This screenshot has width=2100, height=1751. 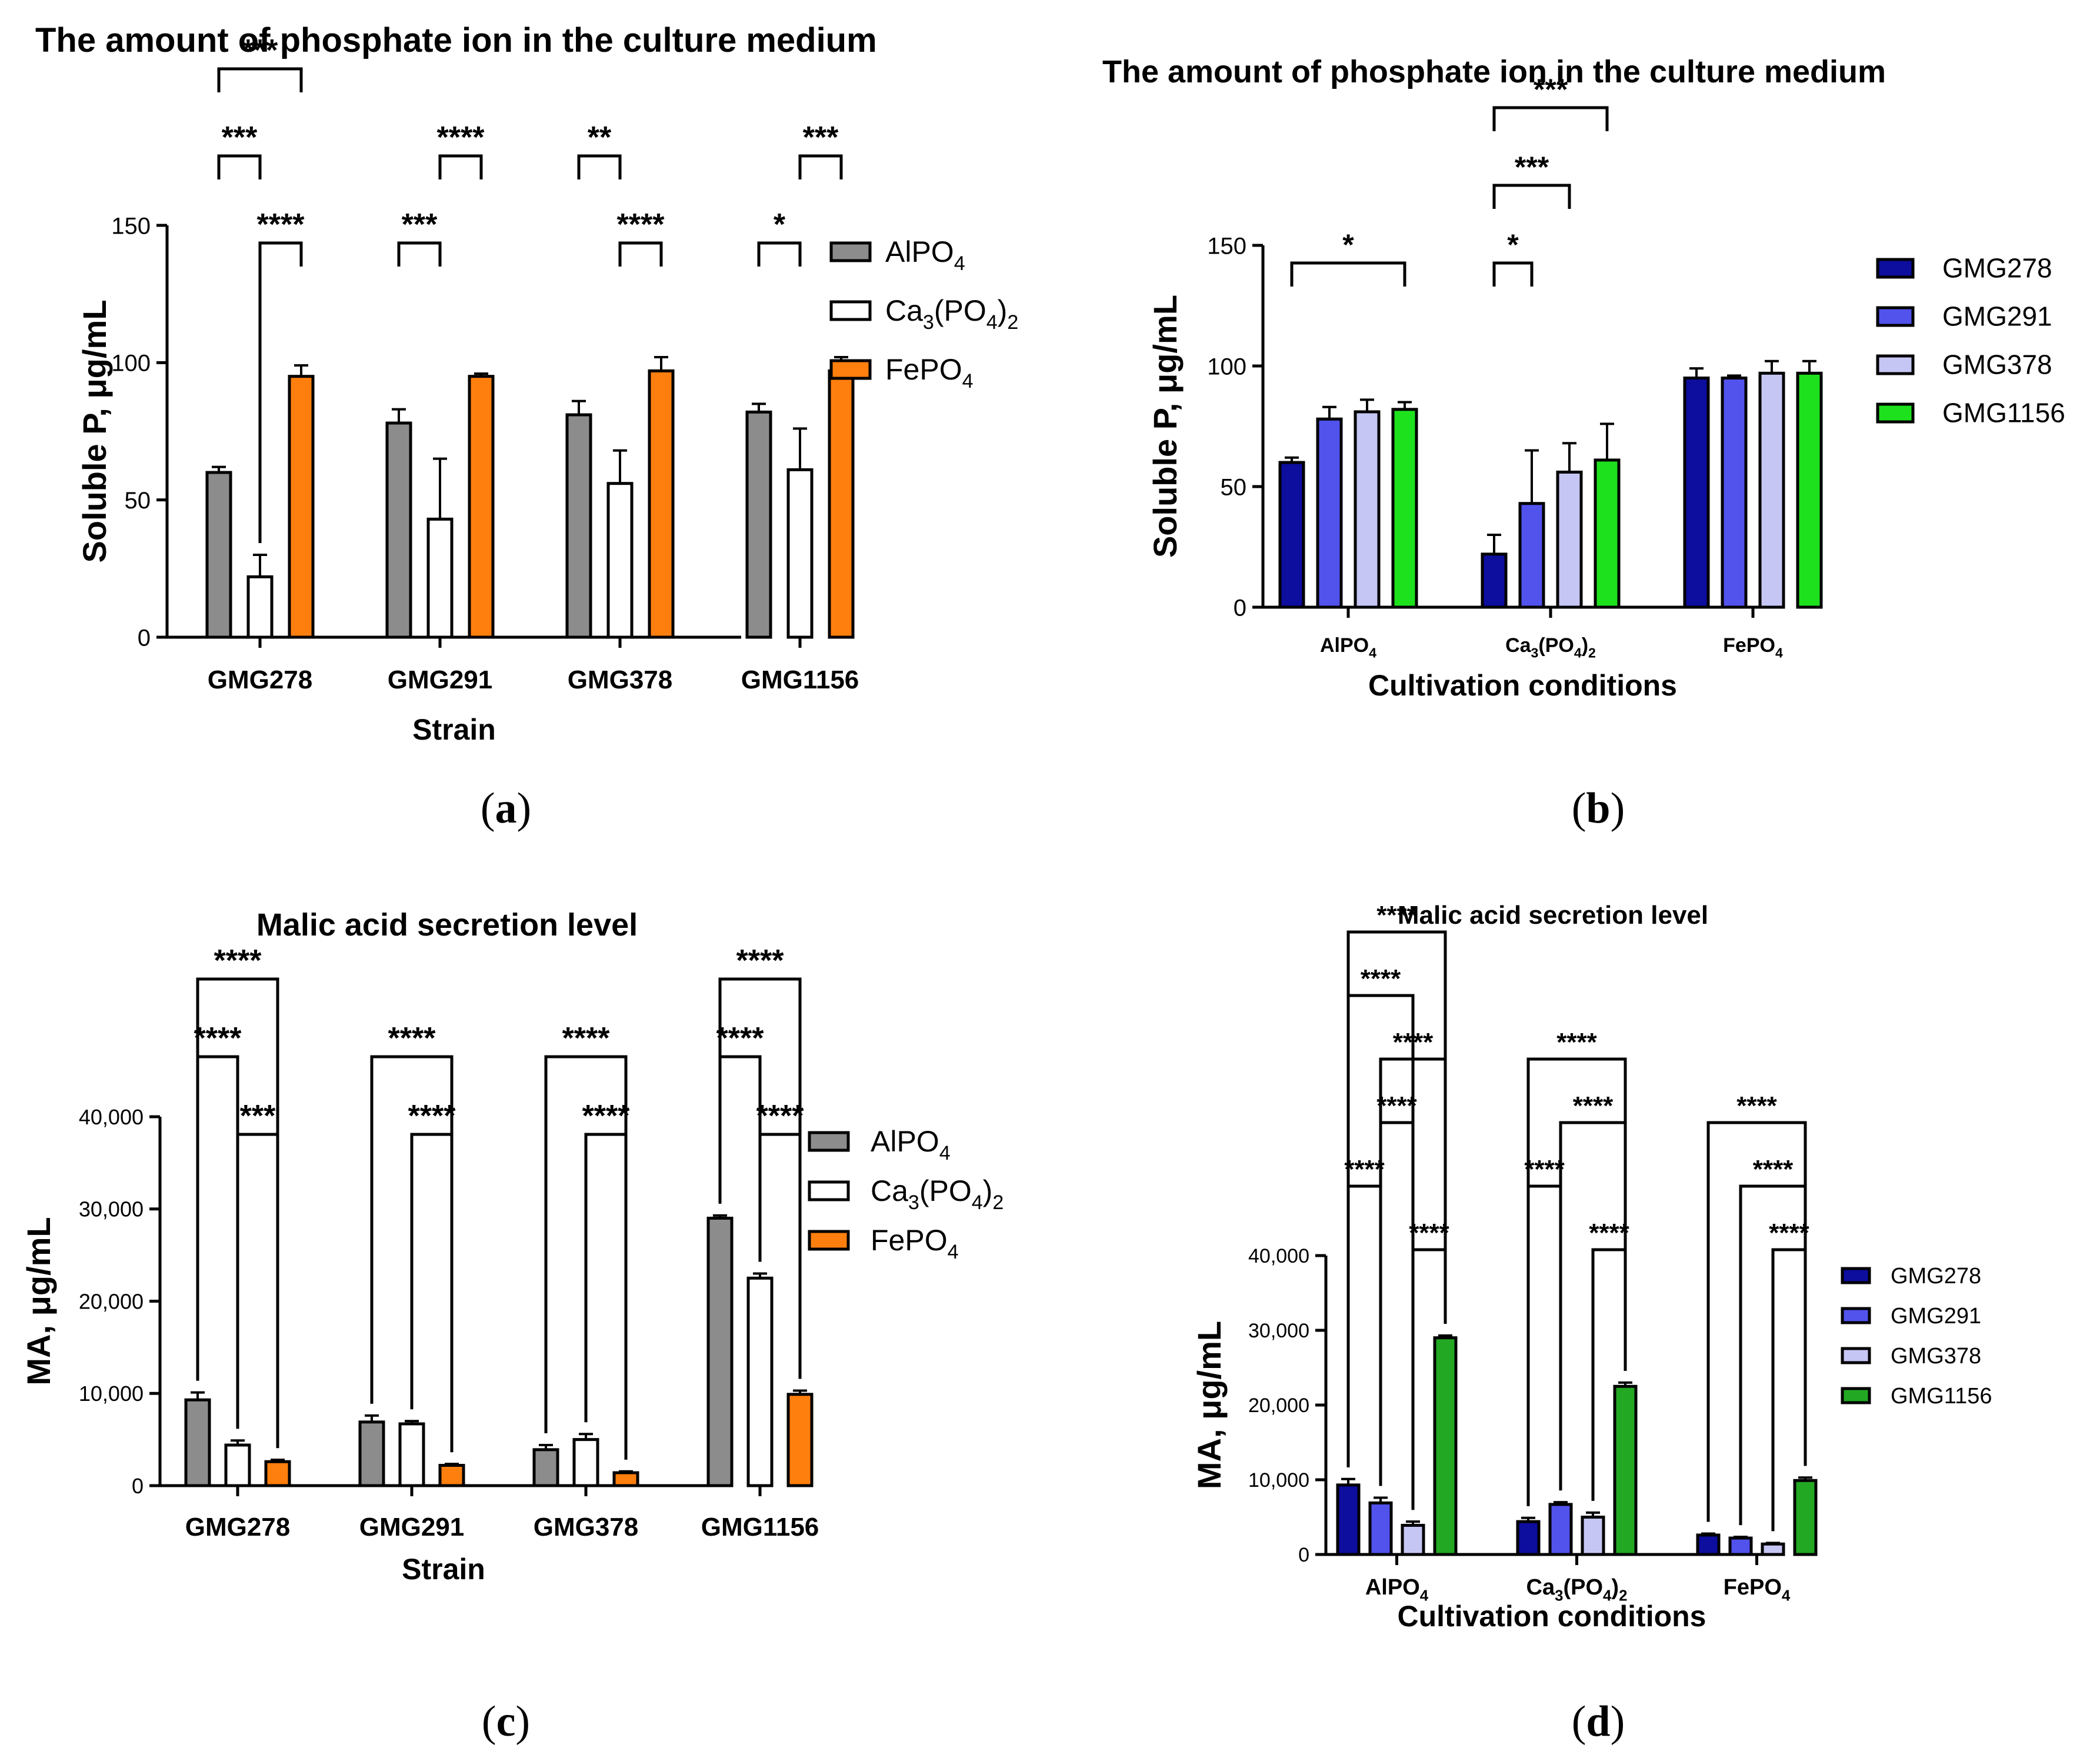 I want to click on x-tick-label-sub: 3, so click(x=1535, y=653).